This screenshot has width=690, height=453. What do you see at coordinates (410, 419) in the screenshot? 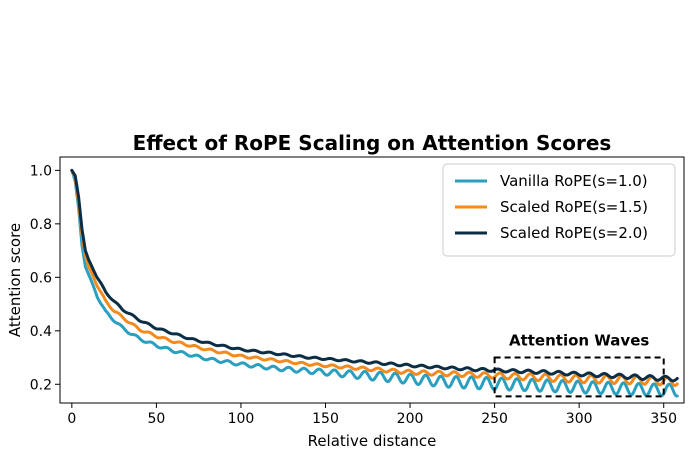
I see `x-tick-label: 200` at bounding box center [410, 419].